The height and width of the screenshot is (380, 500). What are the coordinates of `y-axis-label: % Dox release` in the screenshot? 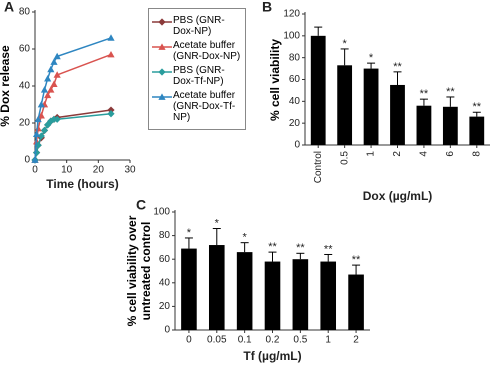 It's located at (6, 85).